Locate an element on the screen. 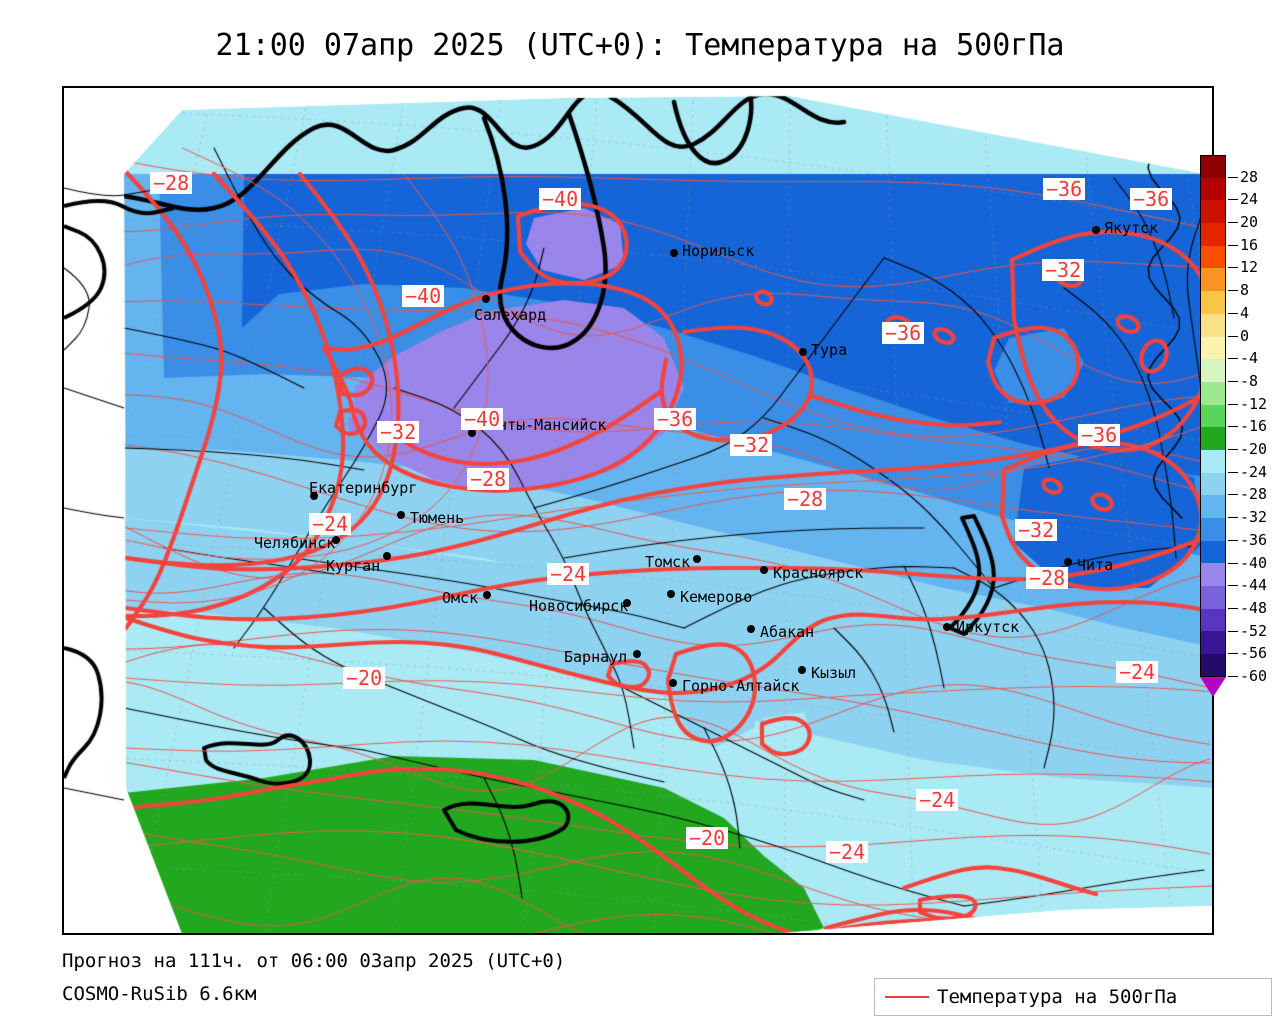  colorbar-tick: 4 is located at coordinates (1254, 312).